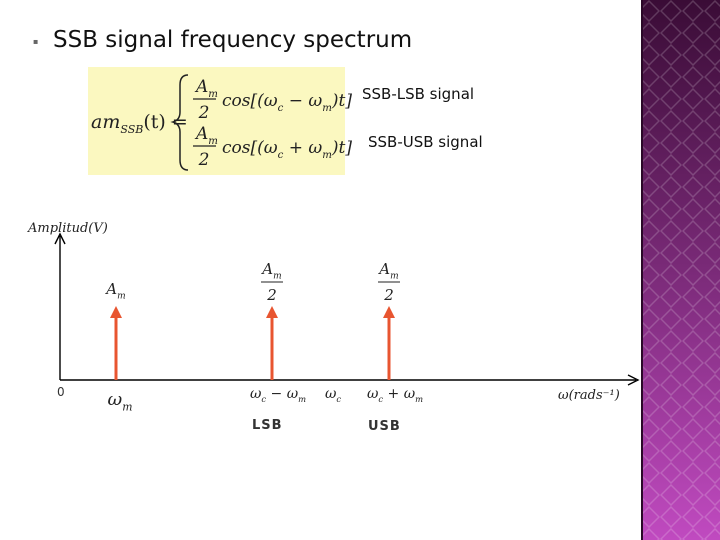 The width and height of the screenshot is (720, 540). I want to click on math-text: ωm, so click(120, 401).